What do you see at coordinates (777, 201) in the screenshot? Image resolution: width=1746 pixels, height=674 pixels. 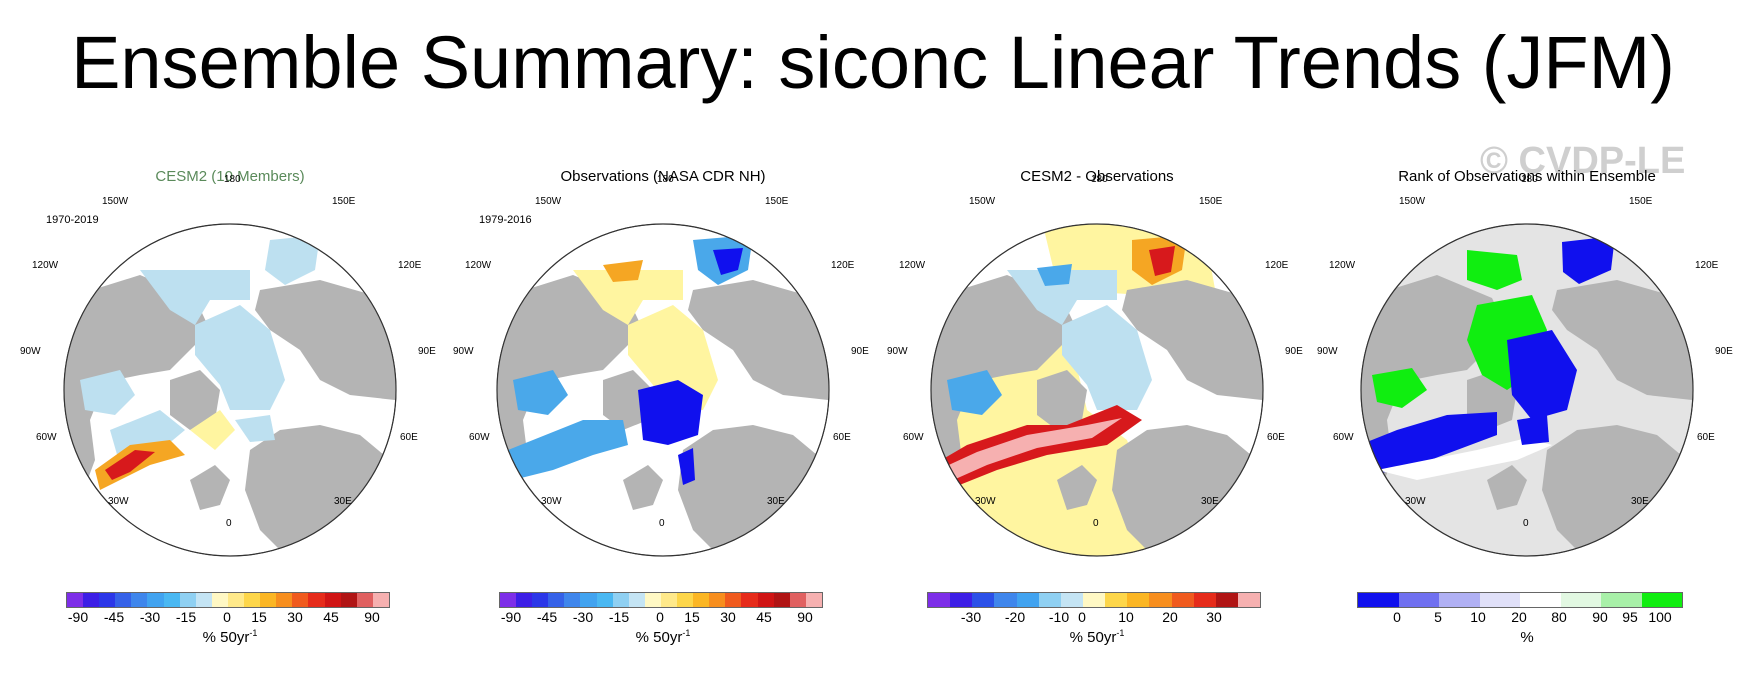 I see `lon-label: 150E` at bounding box center [777, 201].